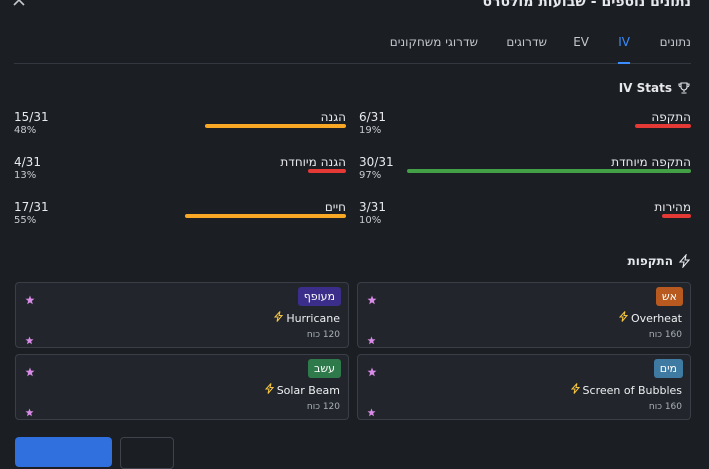 The width and height of the screenshot is (709, 469). What do you see at coordinates (370, 175) in the screenshot?
I see `stat-percent: 97%` at bounding box center [370, 175].